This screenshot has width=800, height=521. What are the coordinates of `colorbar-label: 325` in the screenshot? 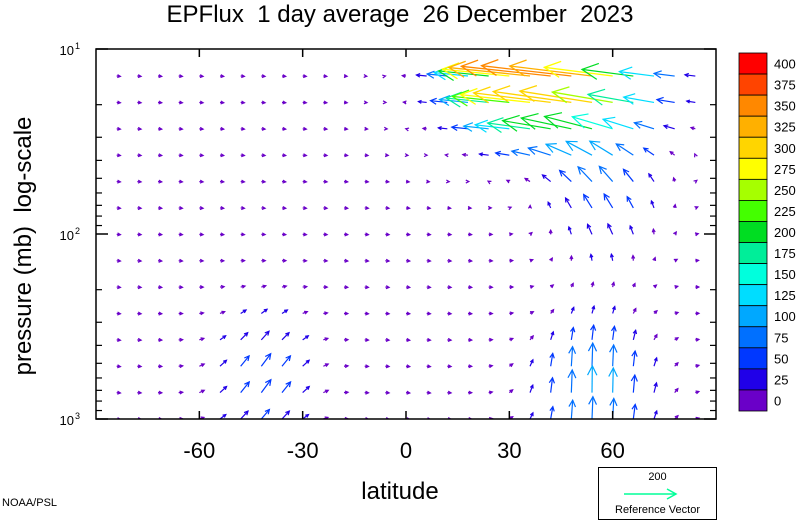 It's located at (785, 127).